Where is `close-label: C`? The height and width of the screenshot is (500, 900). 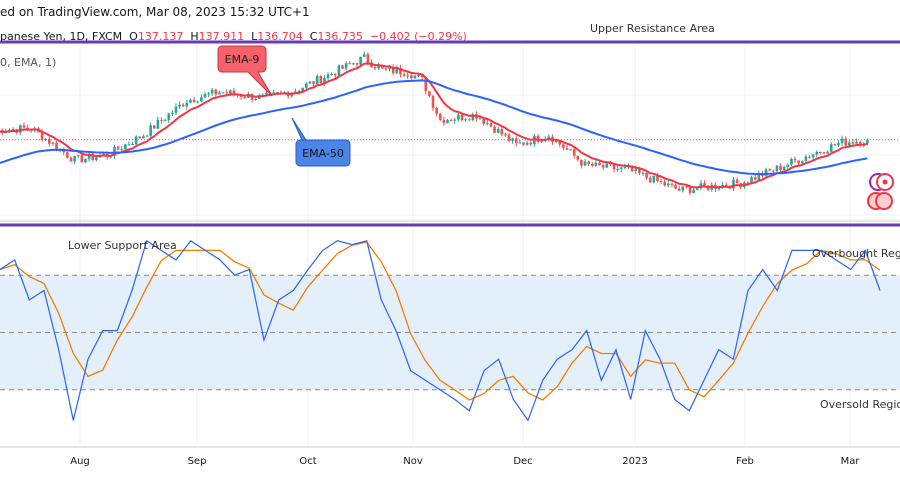
close-label: C is located at coordinates (313, 36).